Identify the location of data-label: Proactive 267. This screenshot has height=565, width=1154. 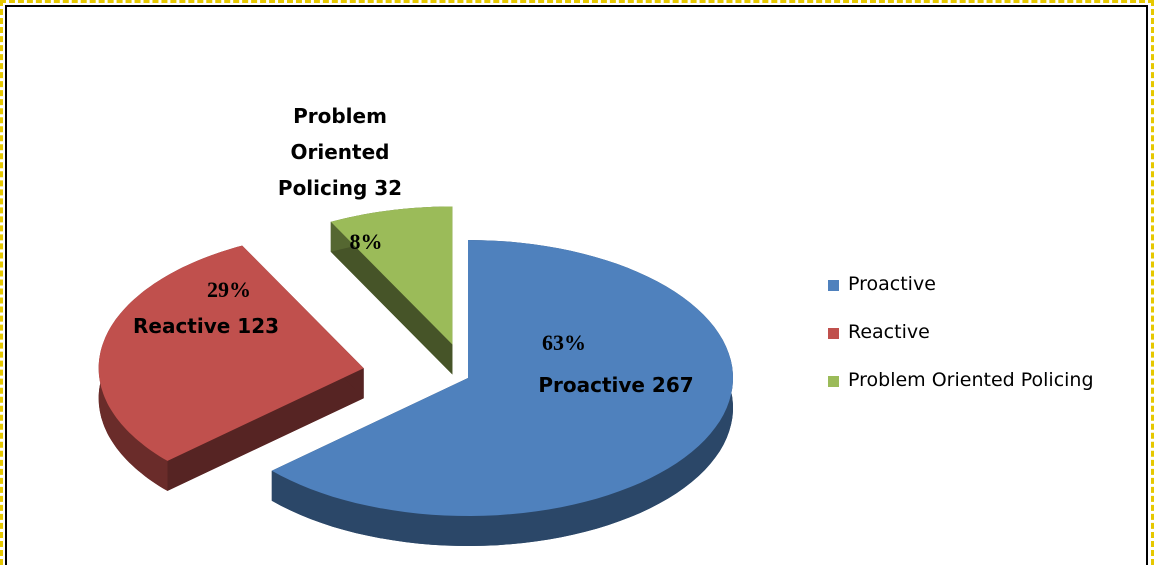
(616, 385).